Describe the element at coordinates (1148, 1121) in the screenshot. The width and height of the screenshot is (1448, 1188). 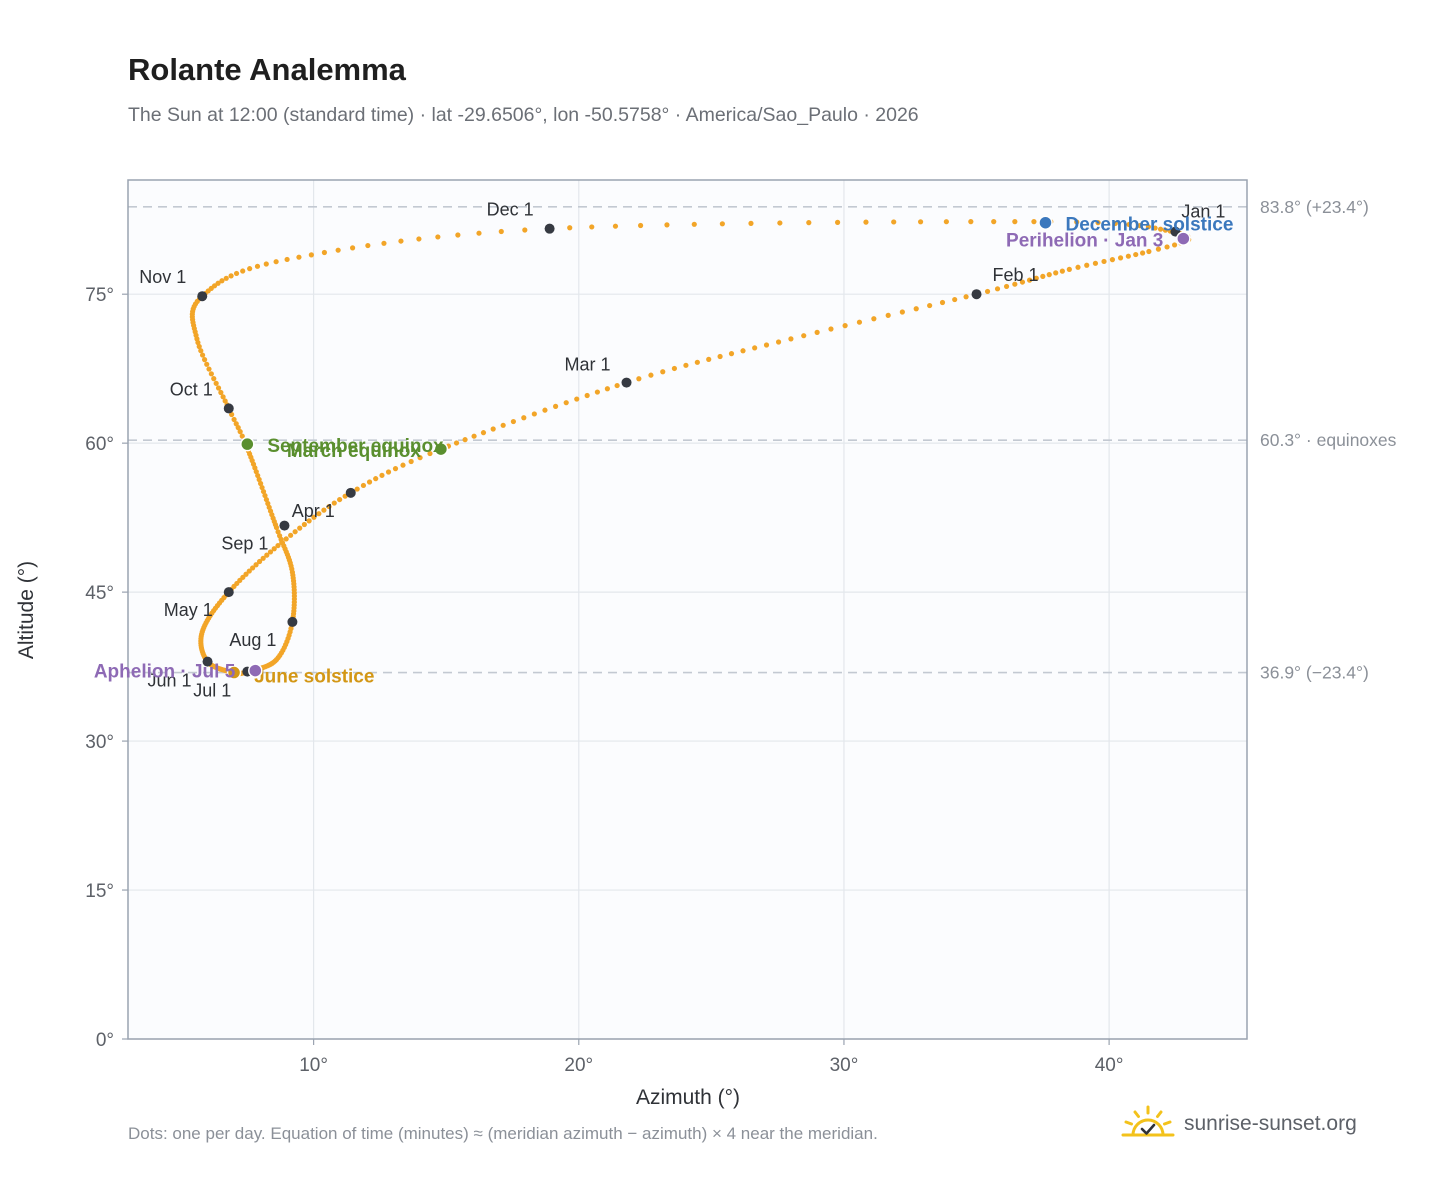
I see `sun-check-icon` at that location.